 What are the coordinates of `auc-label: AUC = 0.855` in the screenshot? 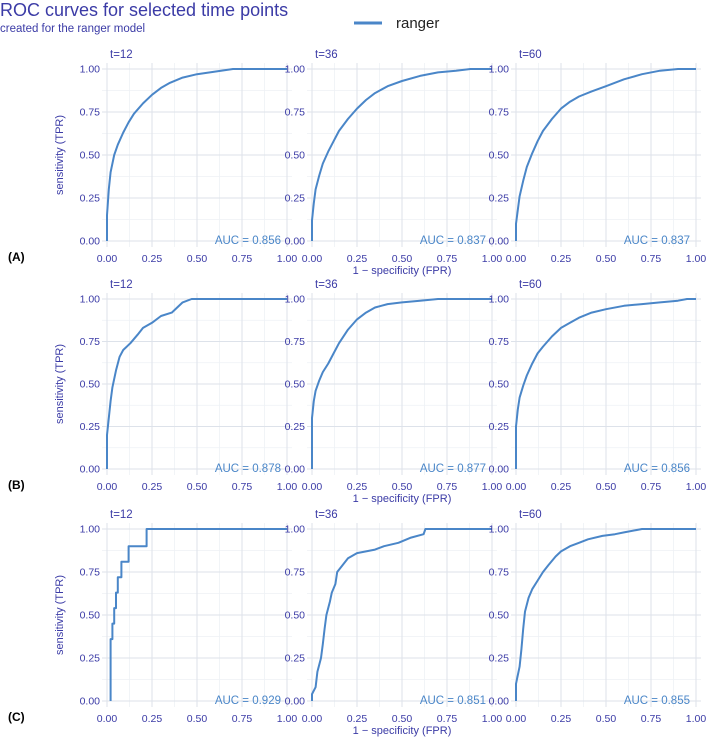 It's located at (657, 701).